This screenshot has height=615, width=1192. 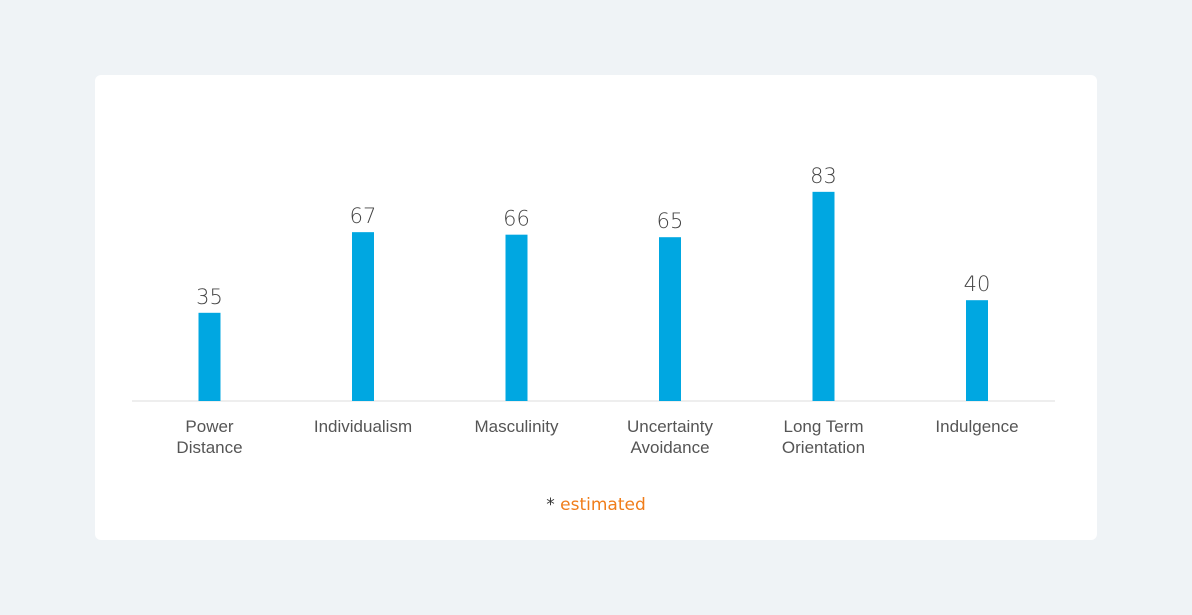 I want to click on category-label: Uncertainty Avoidance, so click(x=670, y=437).